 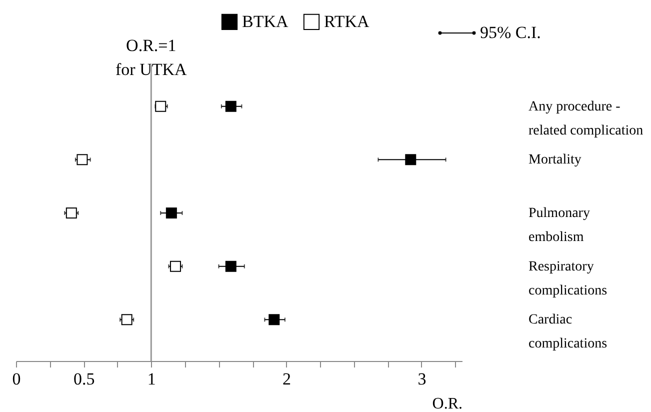 What do you see at coordinates (510, 32) in the screenshot?
I see `text: 95% C.I.` at bounding box center [510, 32].